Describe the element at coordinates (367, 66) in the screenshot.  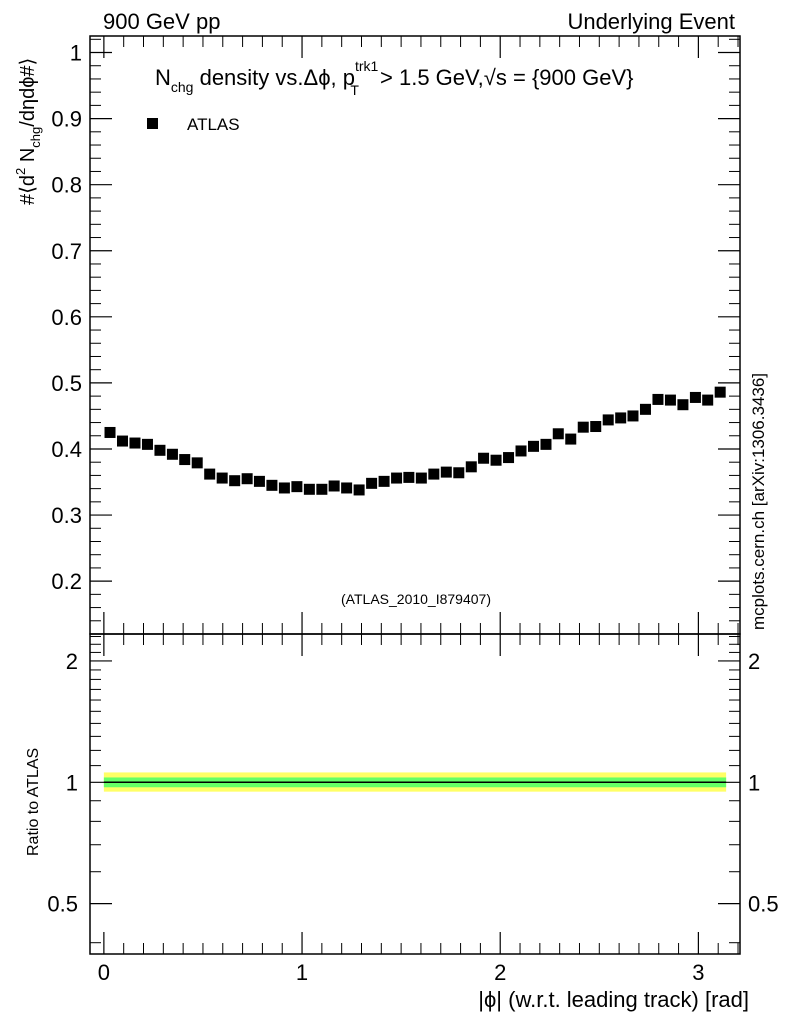
I see `title-sup-trk1: trk1` at that location.